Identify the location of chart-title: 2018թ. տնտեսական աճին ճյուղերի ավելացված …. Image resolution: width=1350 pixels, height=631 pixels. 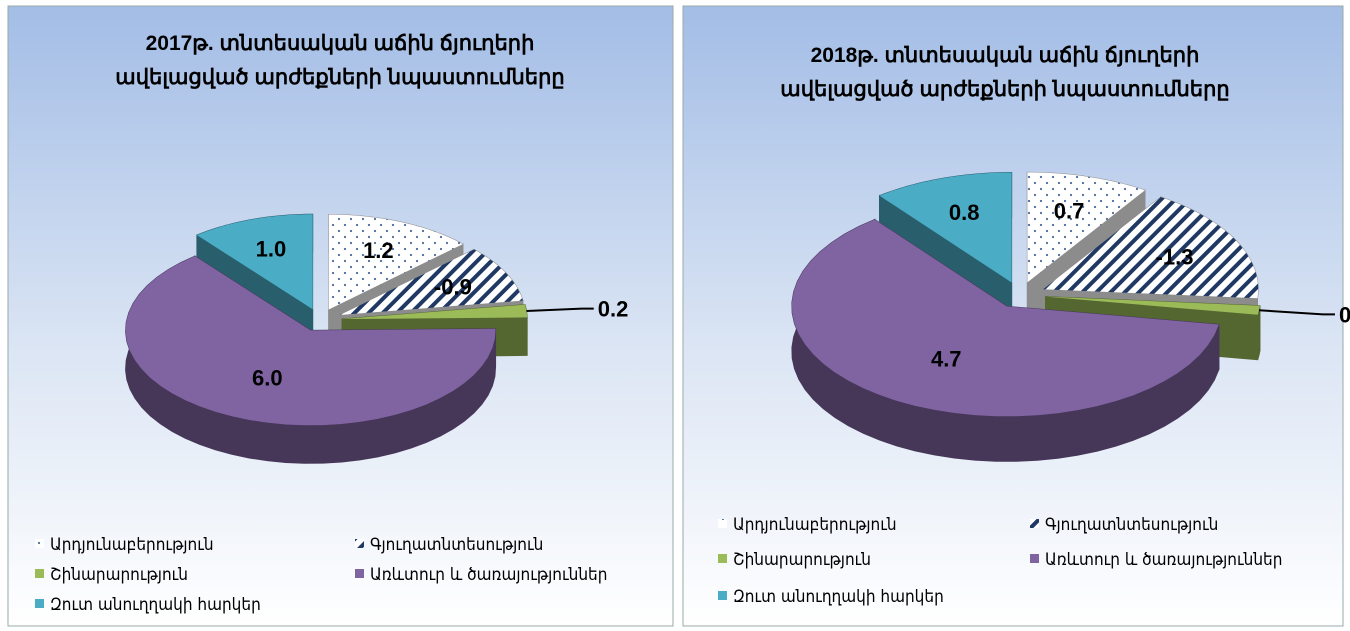
(1005, 72).